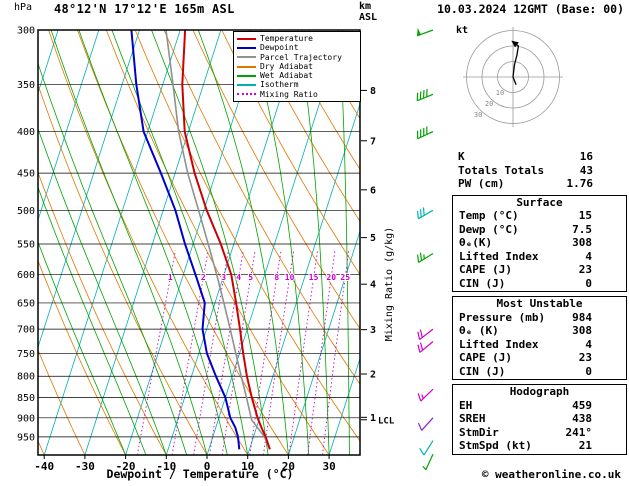 Image resolution: width=629 pixels, height=486 pixels. What do you see at coordinates (298, 75) in the screenshot?
I see `legend-item: Wet Adiabat` at bounding box center [298, 75].